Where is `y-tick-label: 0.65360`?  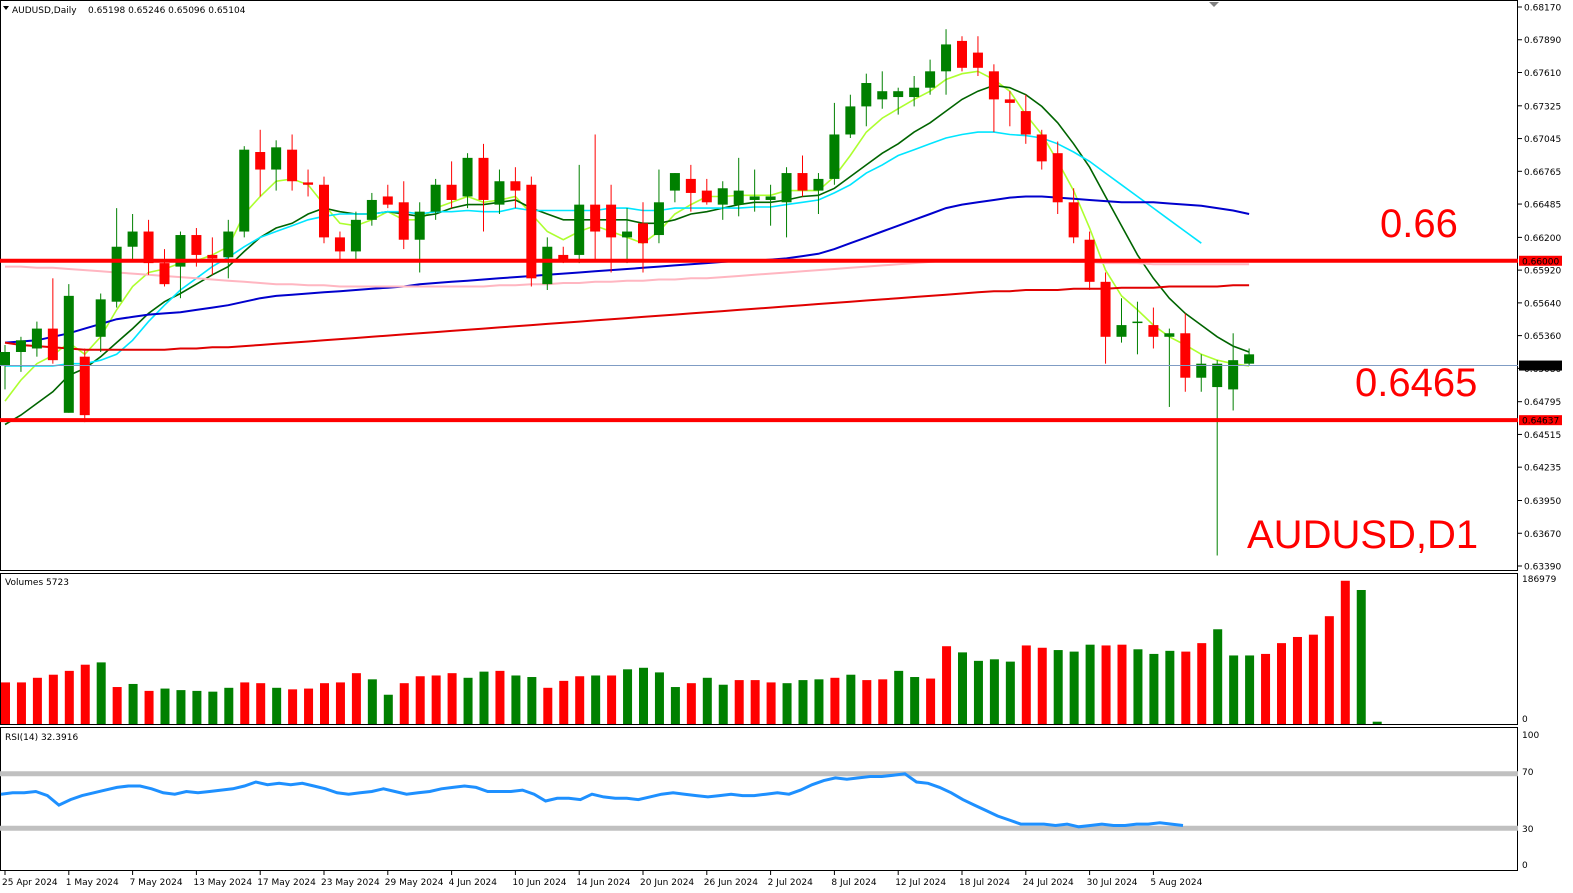
y-tick-label: 0.65360 is located at coordinates (1542, 337).